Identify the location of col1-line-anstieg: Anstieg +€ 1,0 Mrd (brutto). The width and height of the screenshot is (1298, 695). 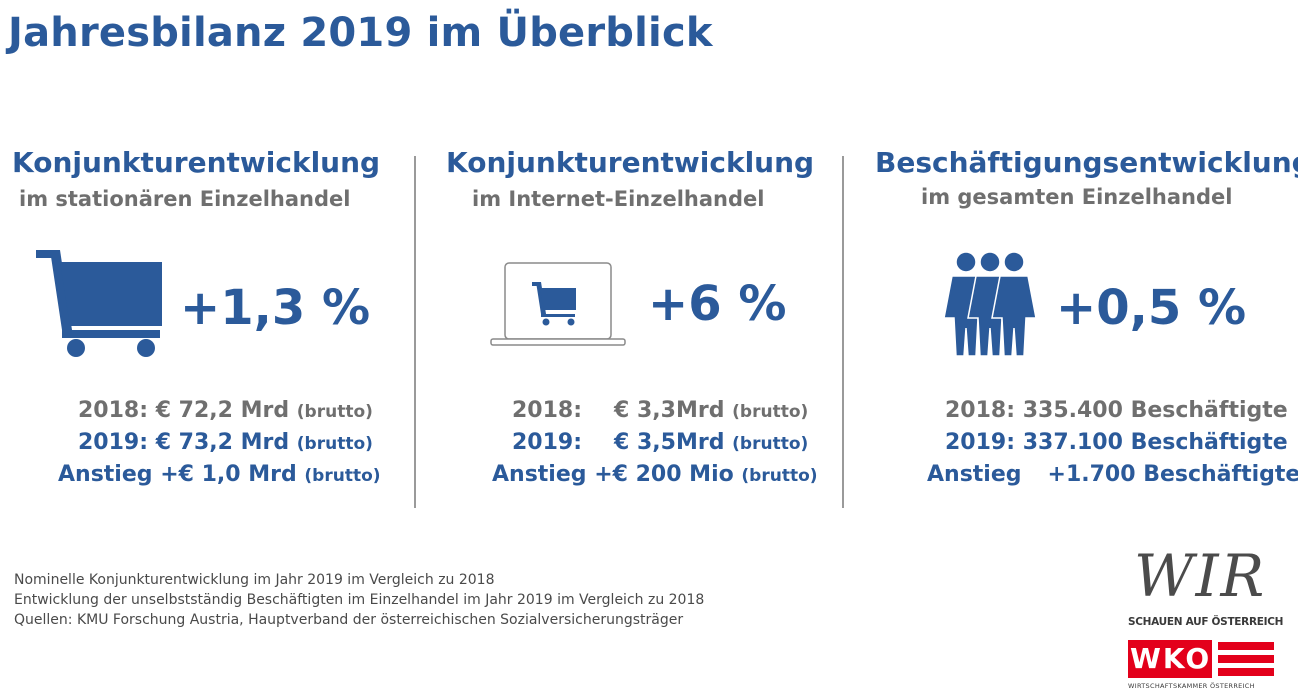
(219, 474).